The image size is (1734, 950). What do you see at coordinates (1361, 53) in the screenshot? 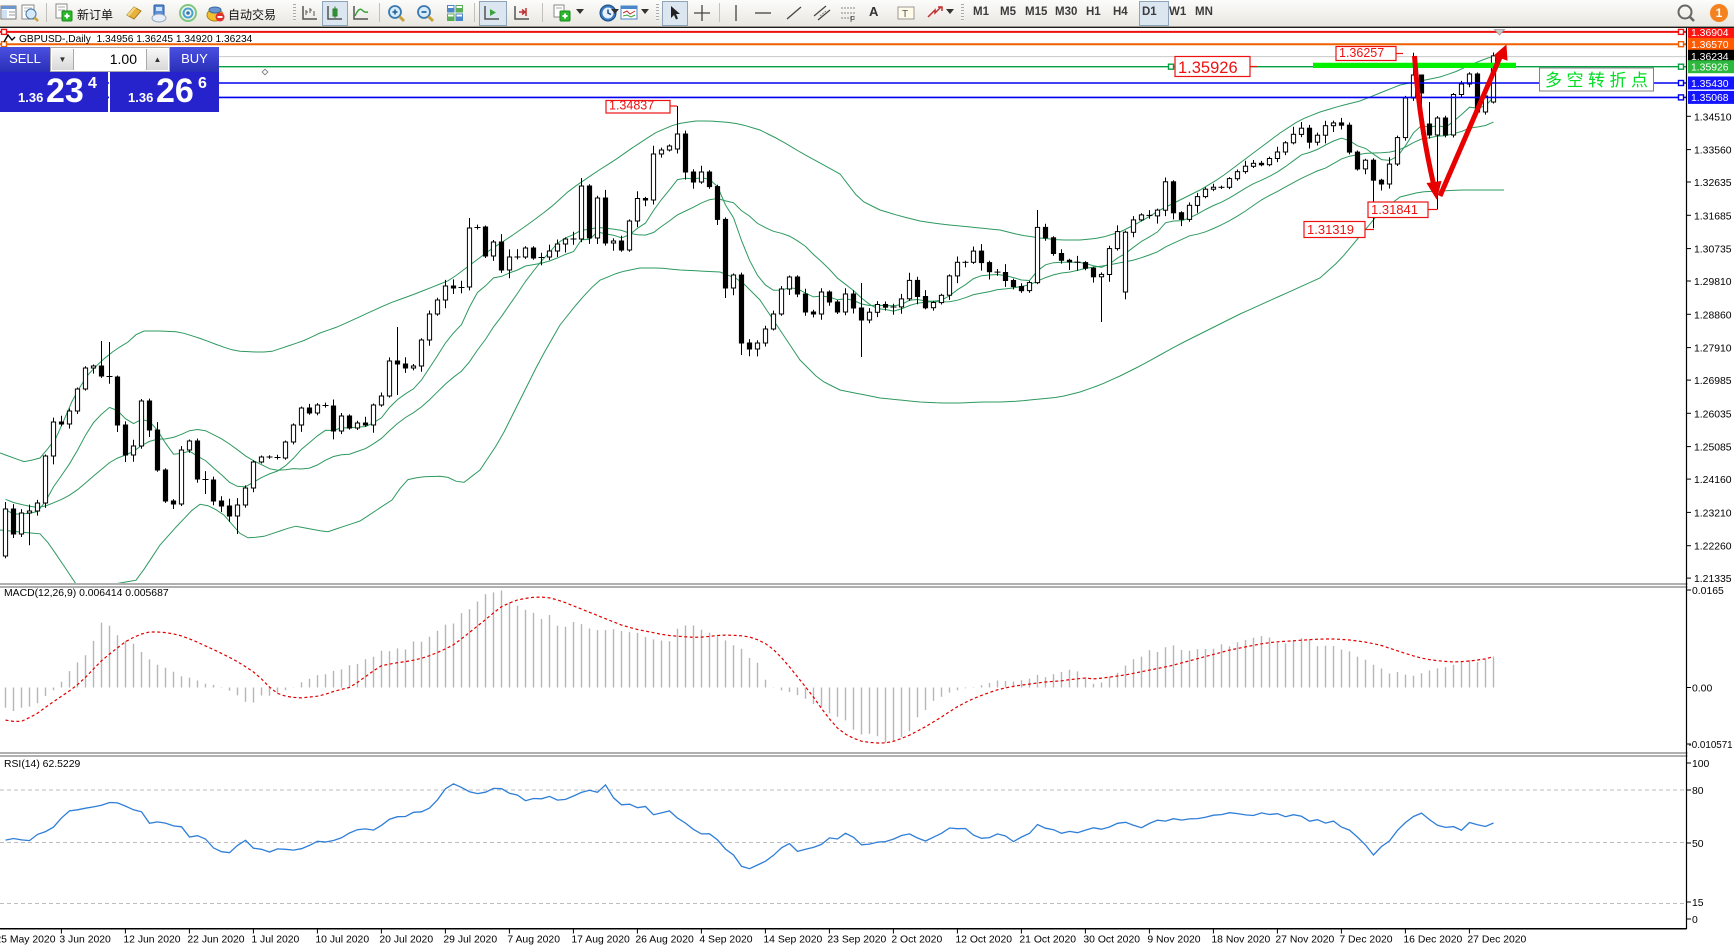
I see `svg-text: 1.36257` at bounding box center [1361, 53].